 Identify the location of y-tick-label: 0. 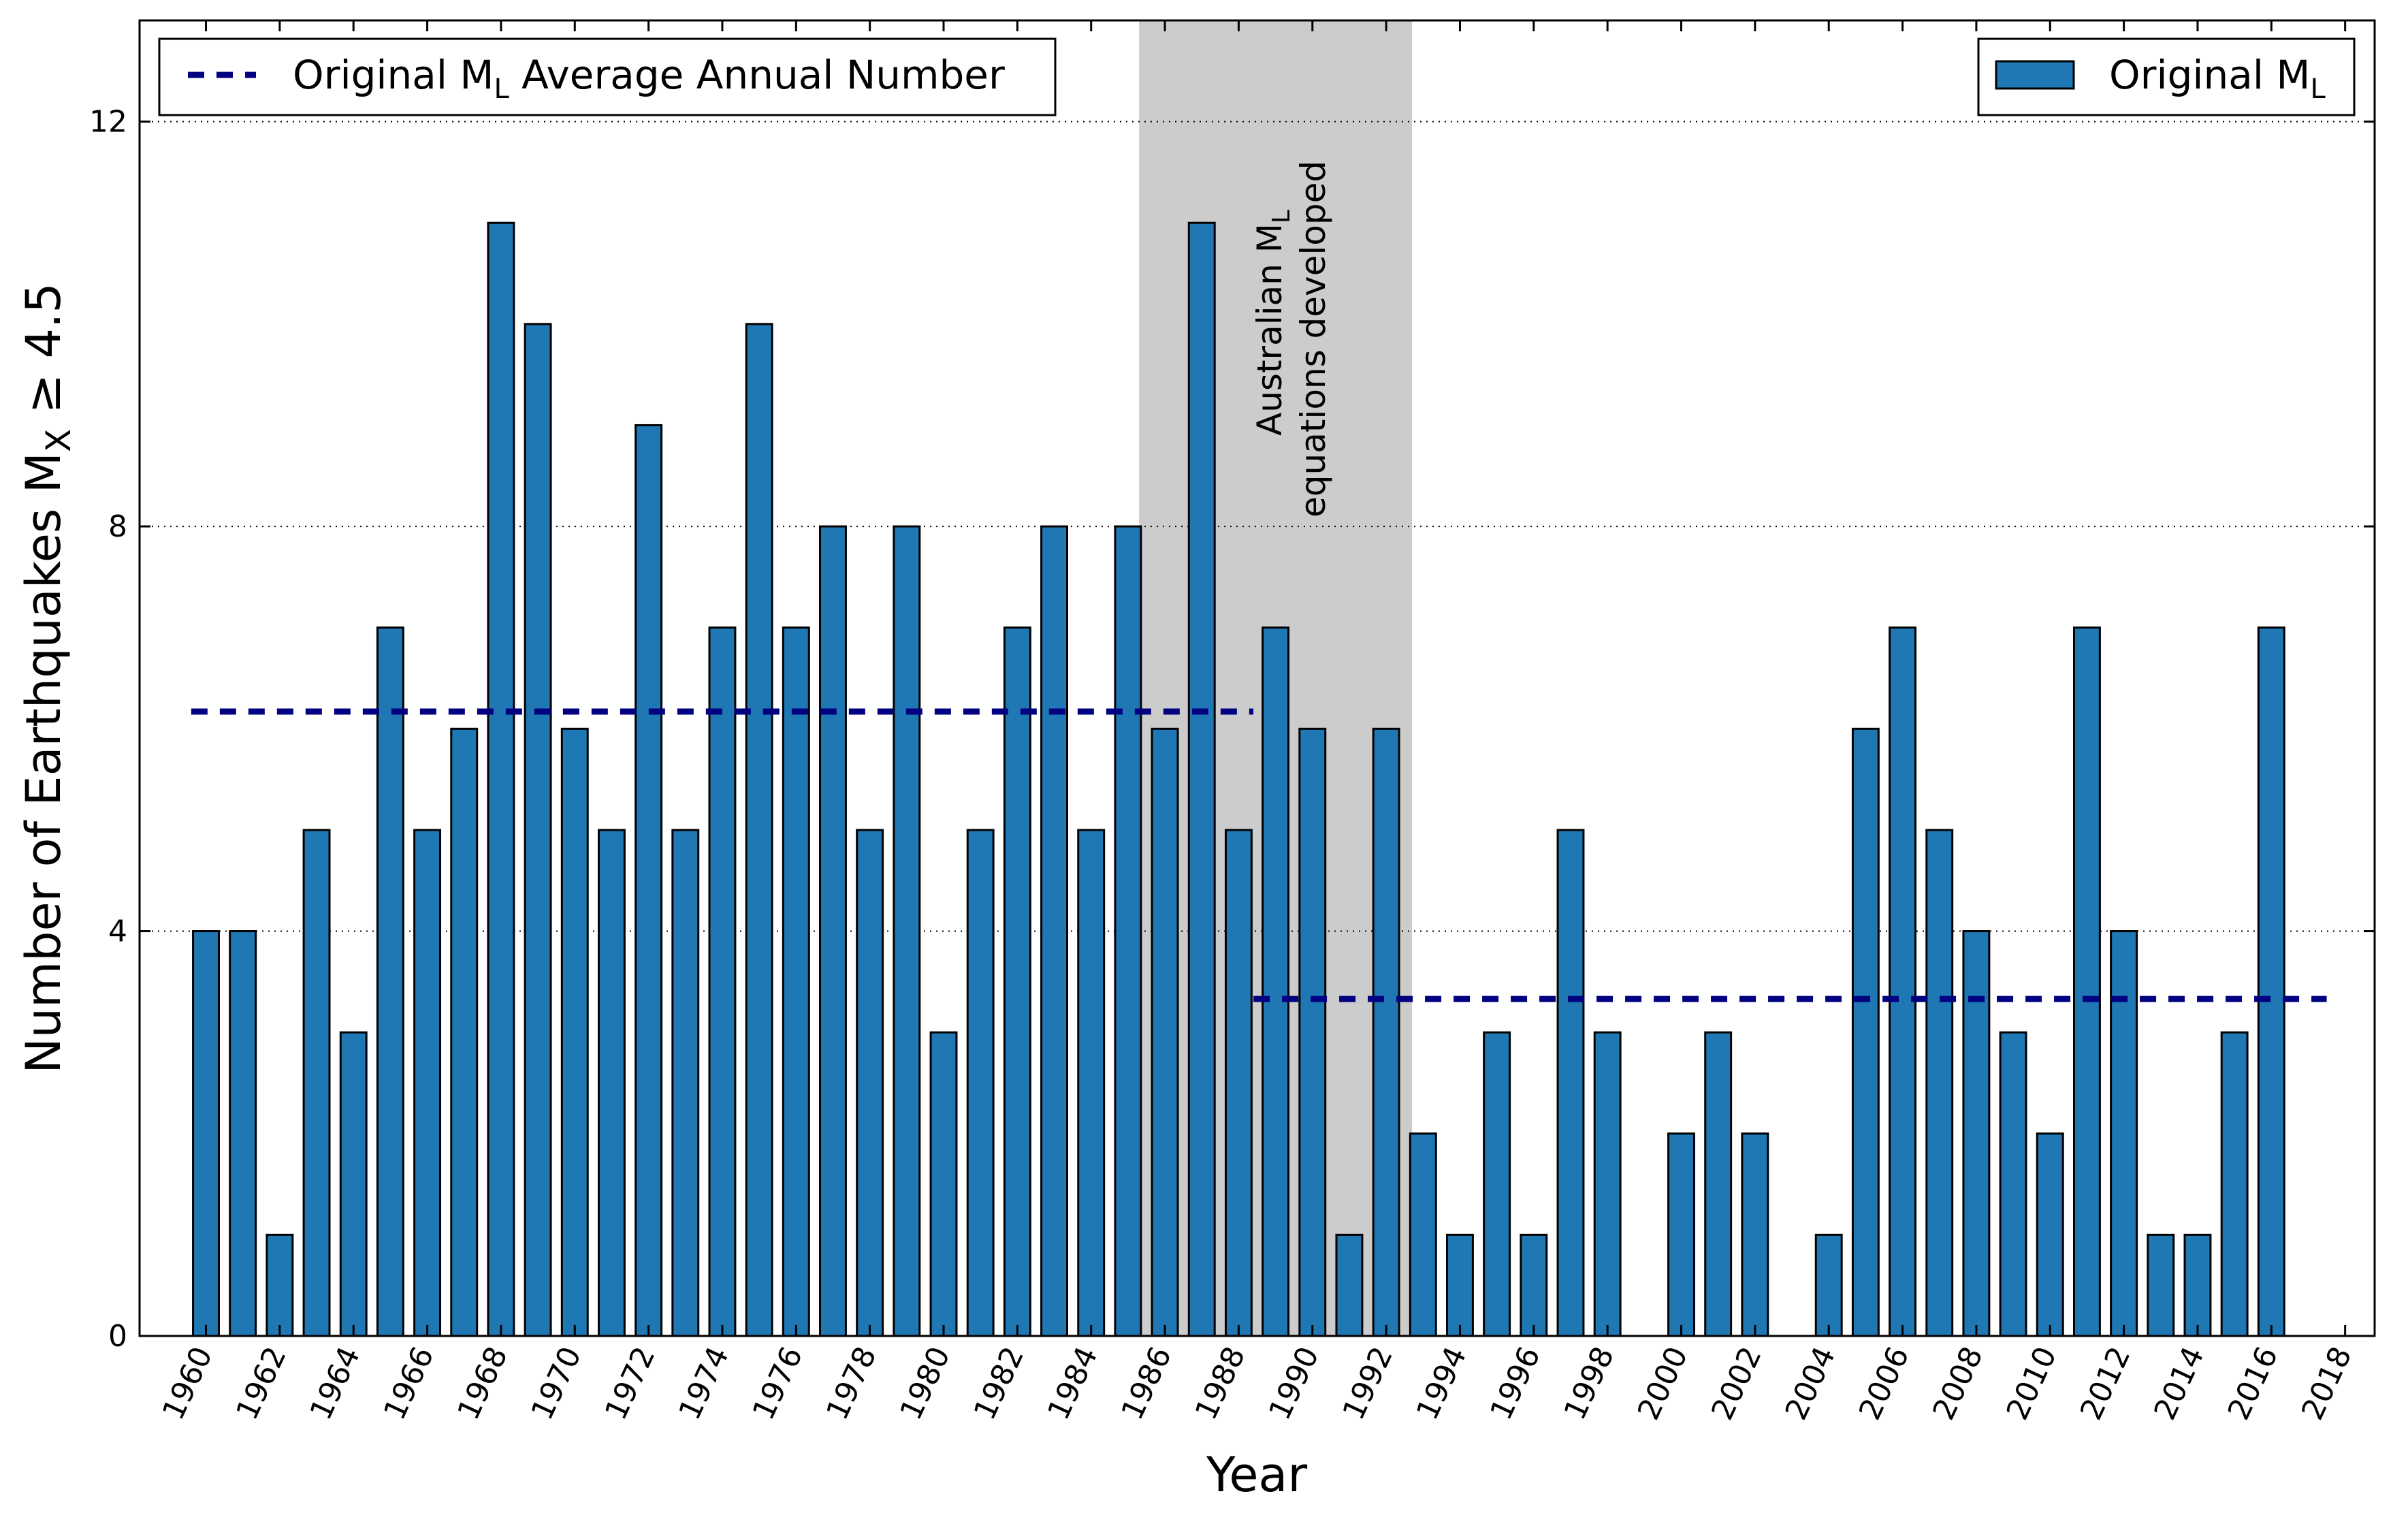
(117, 1336).